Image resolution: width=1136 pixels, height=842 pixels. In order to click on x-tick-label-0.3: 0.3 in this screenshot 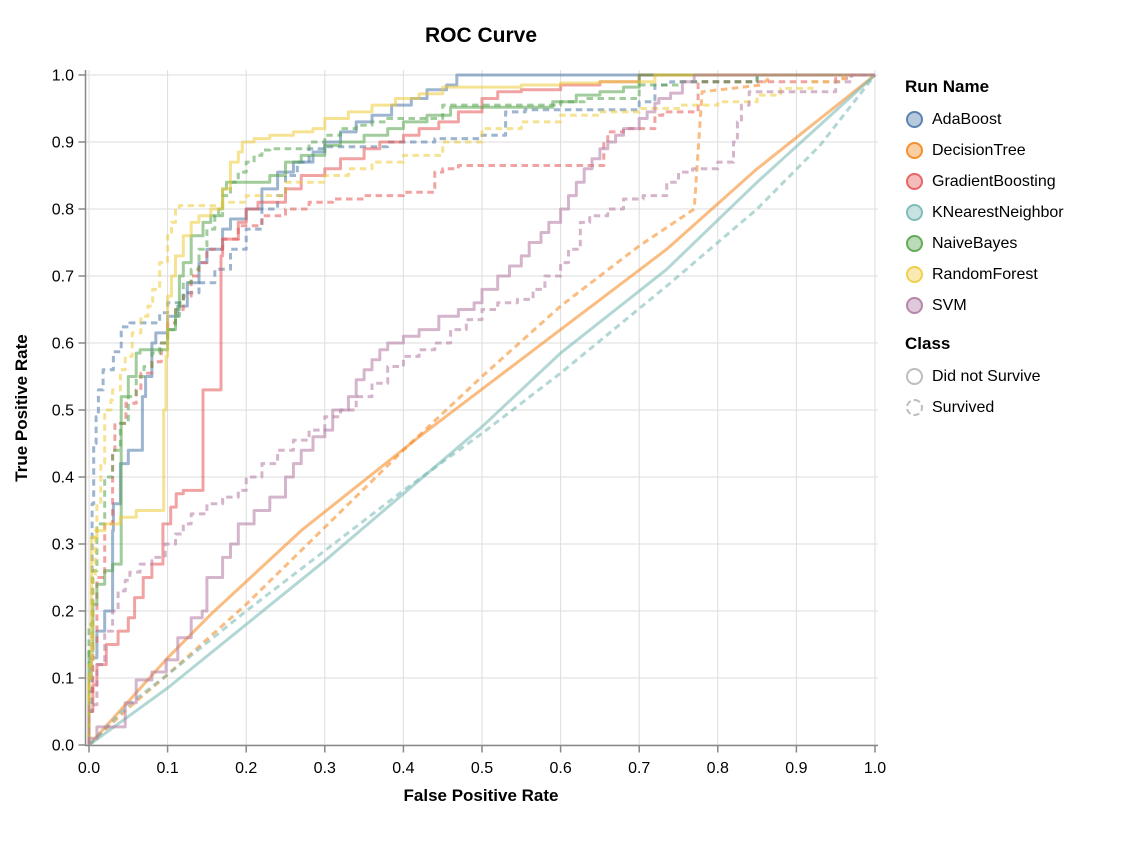, I will do `click(325, 768)`.